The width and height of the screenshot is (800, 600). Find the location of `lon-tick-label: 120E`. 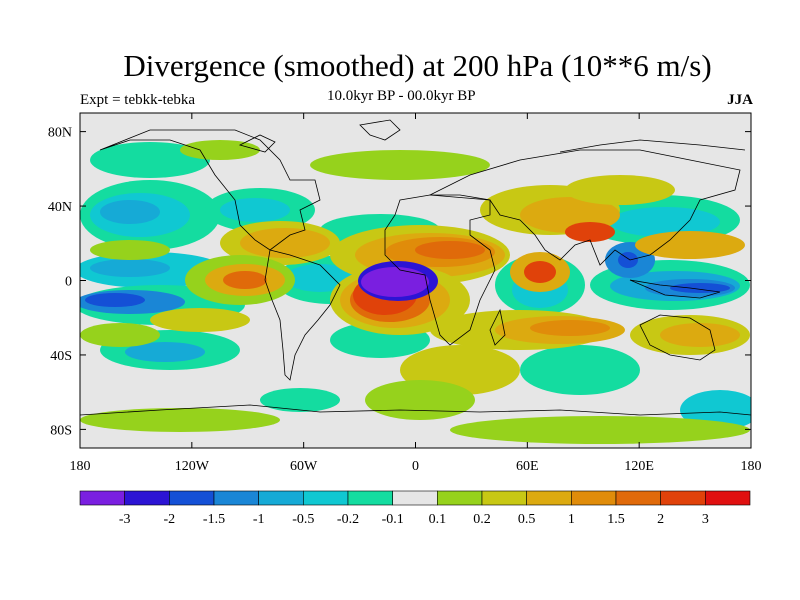

lon-tick-label: 120E is located at coordinates (639, 466).